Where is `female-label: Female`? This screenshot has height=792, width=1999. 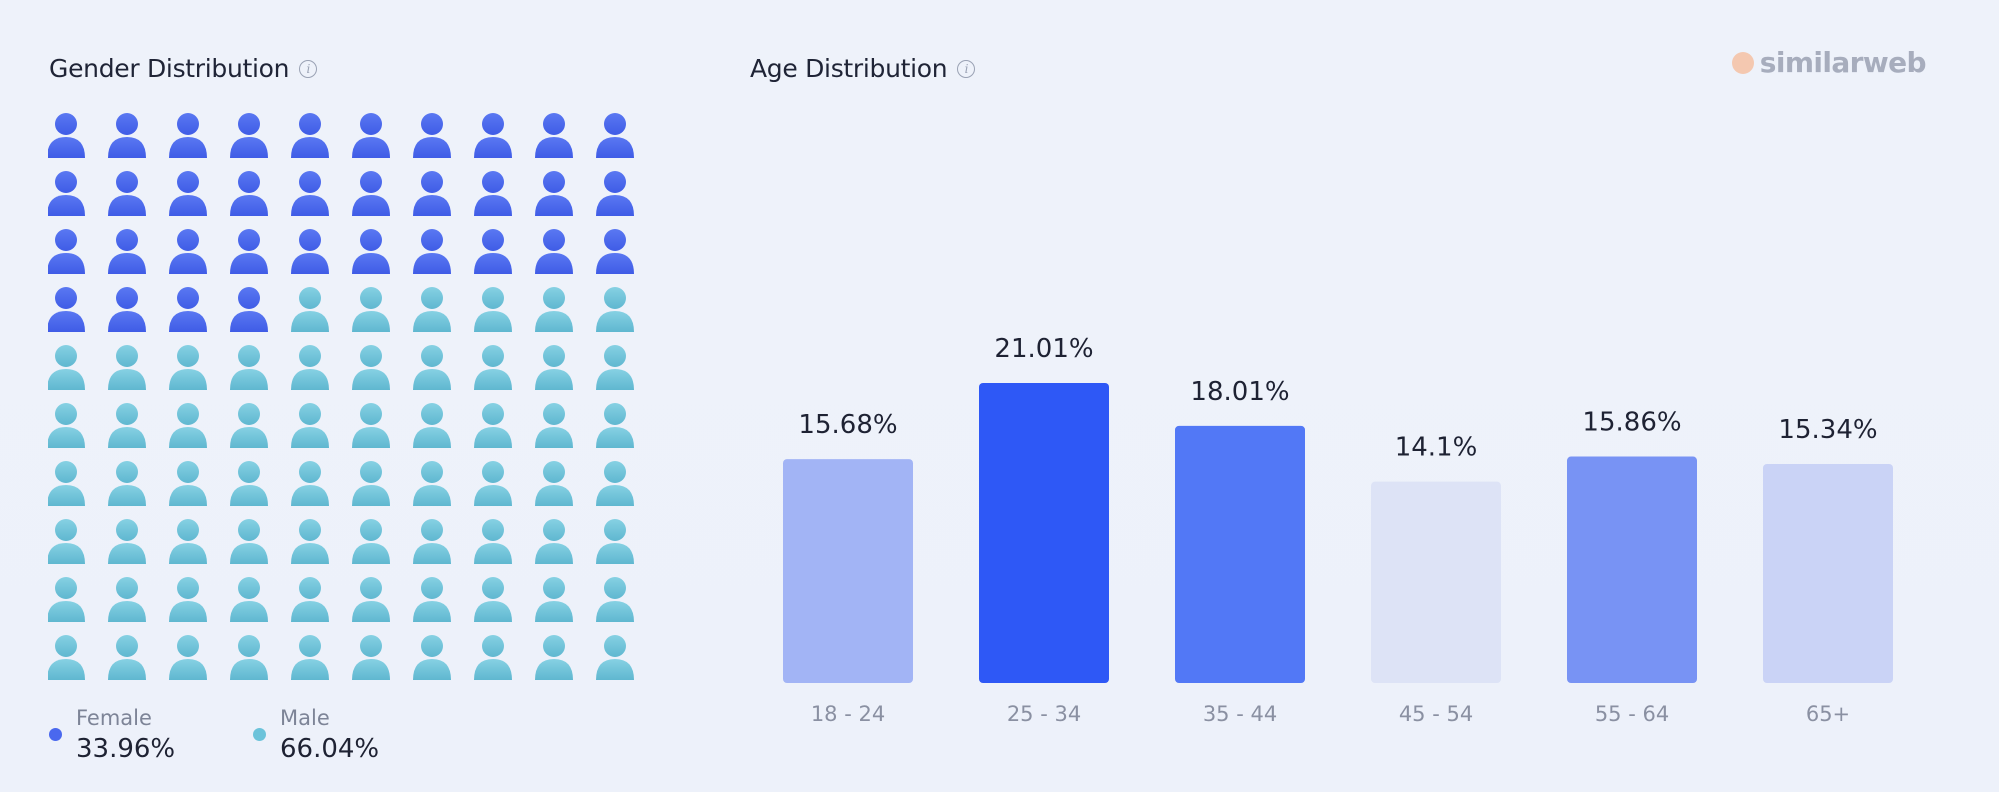 female-label: Female is located at coordinates (114, 718).